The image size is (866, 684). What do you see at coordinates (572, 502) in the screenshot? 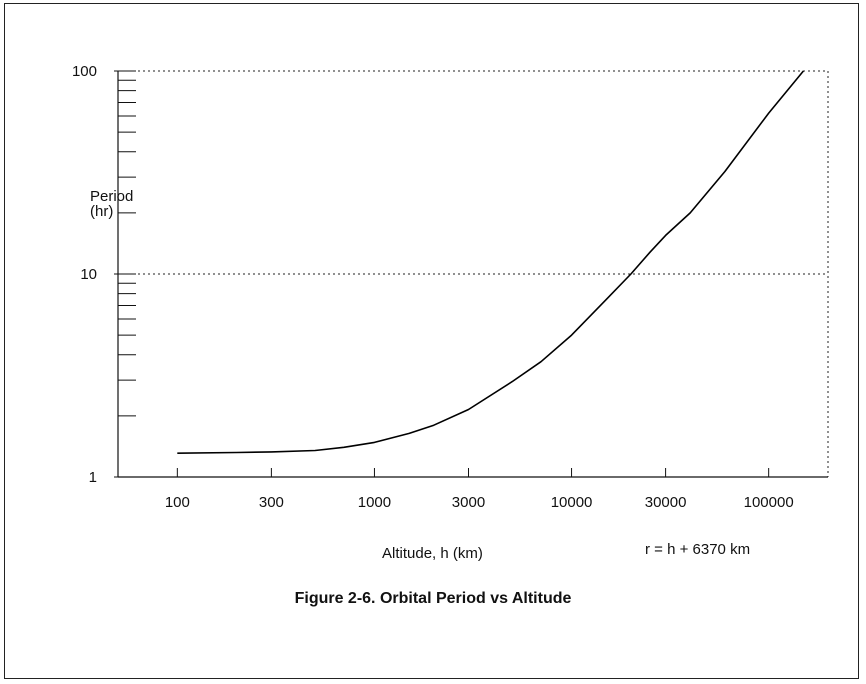
I see `x-tick-label: 10000` at bounding box center [572, 502].